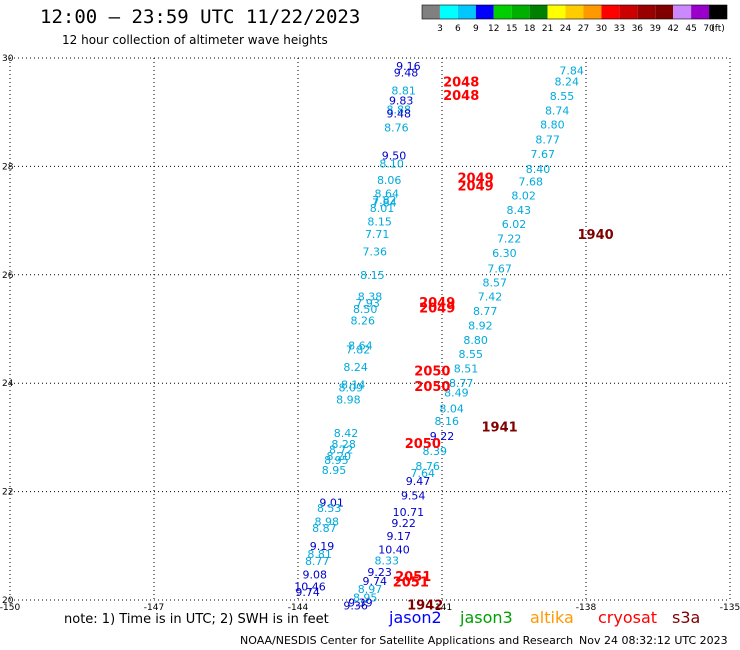  I want to click on legend-altika: altika, so click(552, 617).